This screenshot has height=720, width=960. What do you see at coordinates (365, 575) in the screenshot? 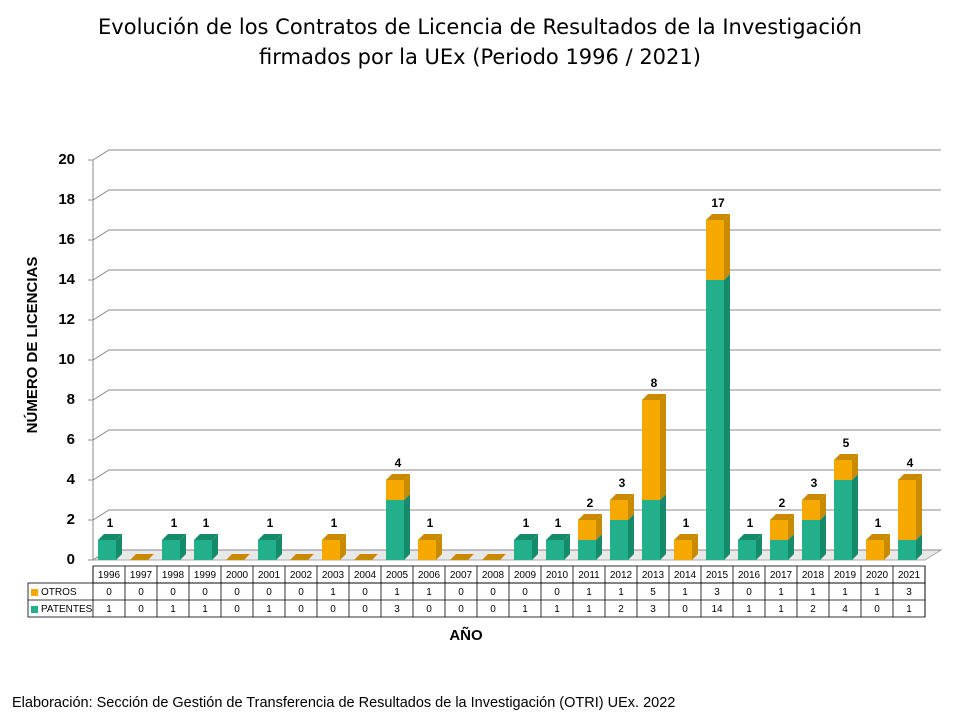
I see `x-tick-label: 2004` at bounding box center [365, 575].